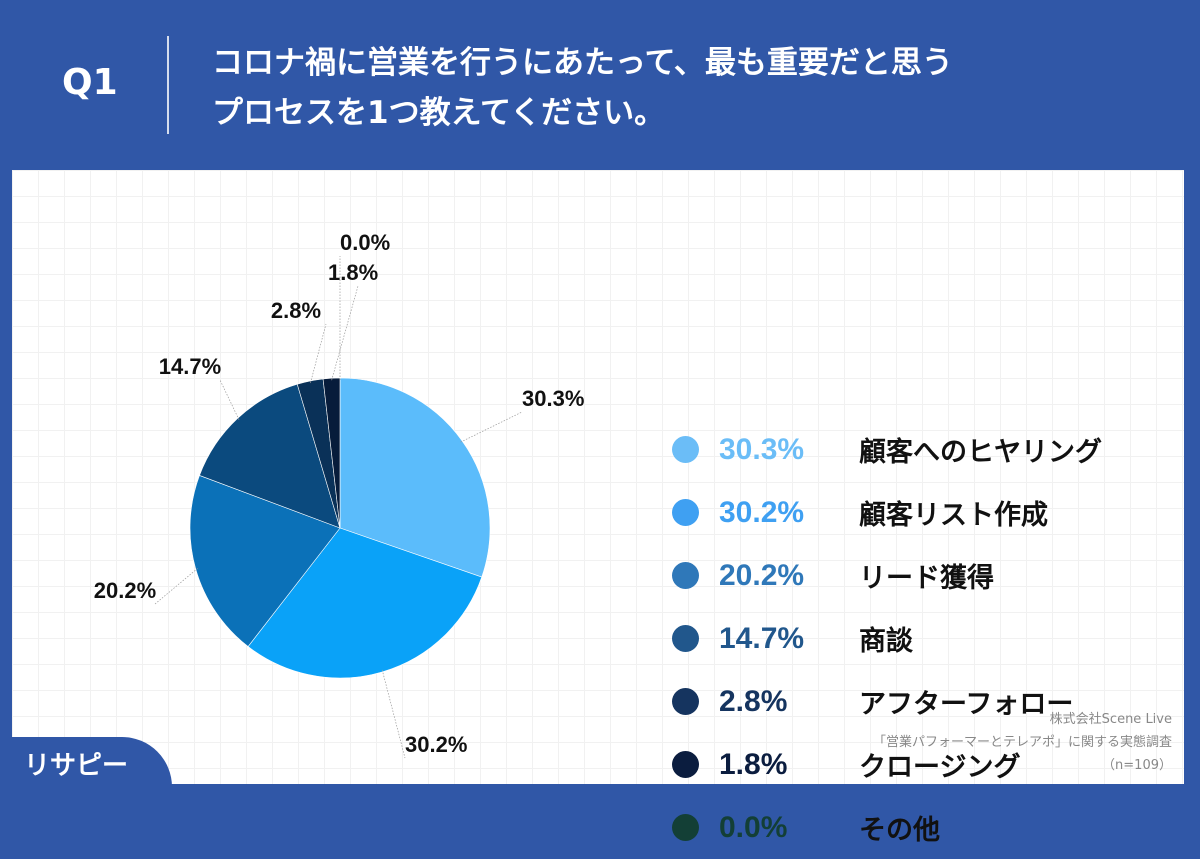 This screenshot has width=1200, height=859. I want to click on legend-percent: 20.2%, so click(762, 575).